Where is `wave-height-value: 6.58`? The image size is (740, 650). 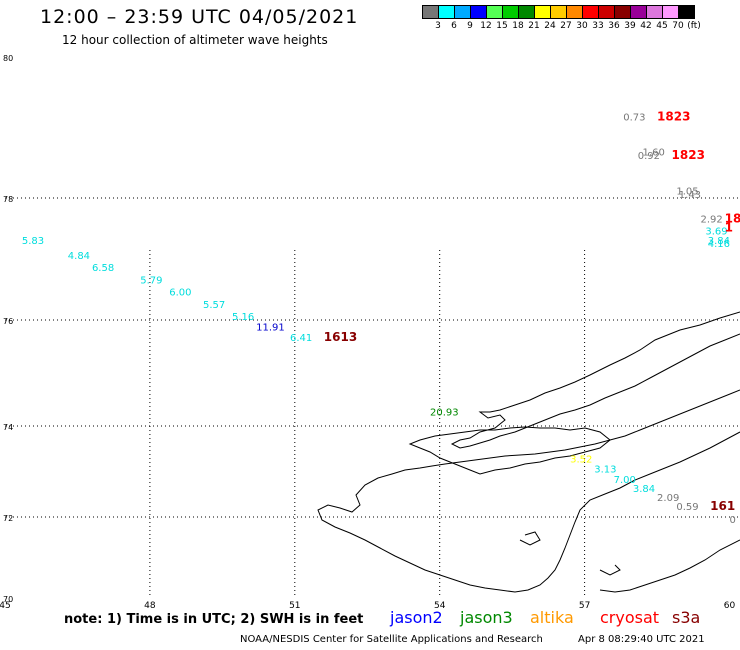 wave-height-value: 6.58 is located at coordinates (103, 268).